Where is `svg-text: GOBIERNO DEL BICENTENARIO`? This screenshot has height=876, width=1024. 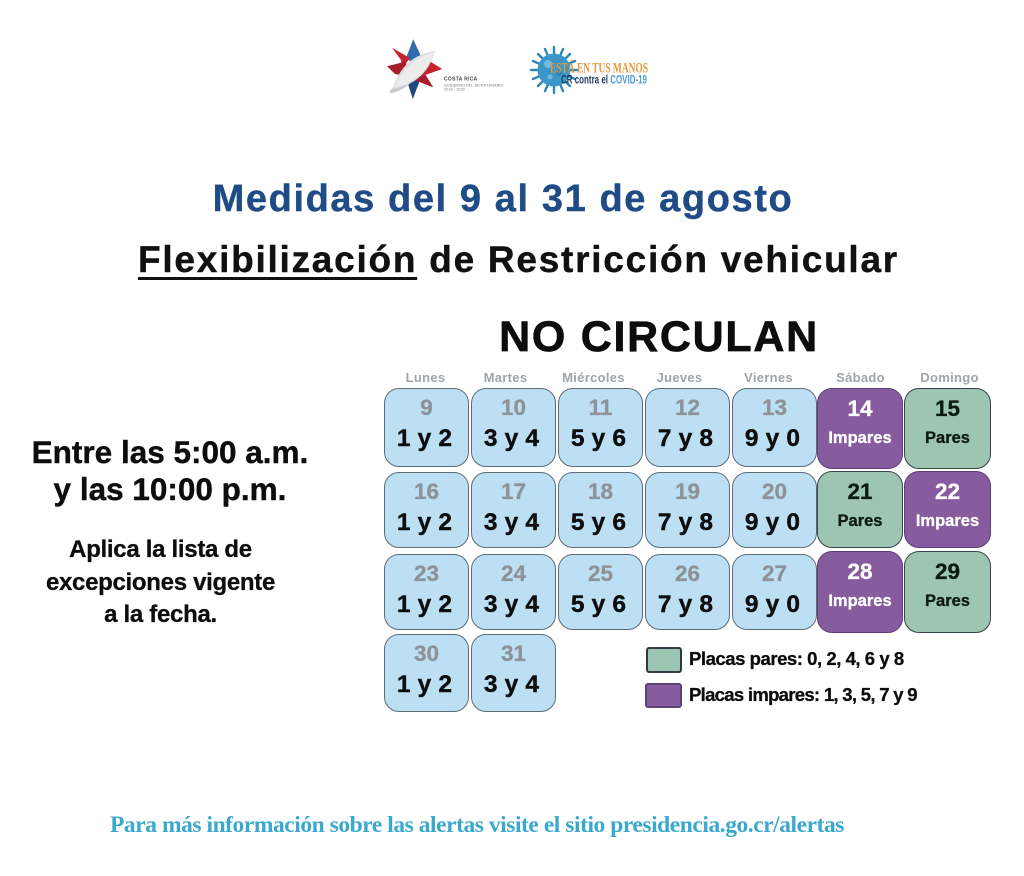
svg-text: GOBIERNO DEL BICENTENARIO is located at coordinates (474, 86).